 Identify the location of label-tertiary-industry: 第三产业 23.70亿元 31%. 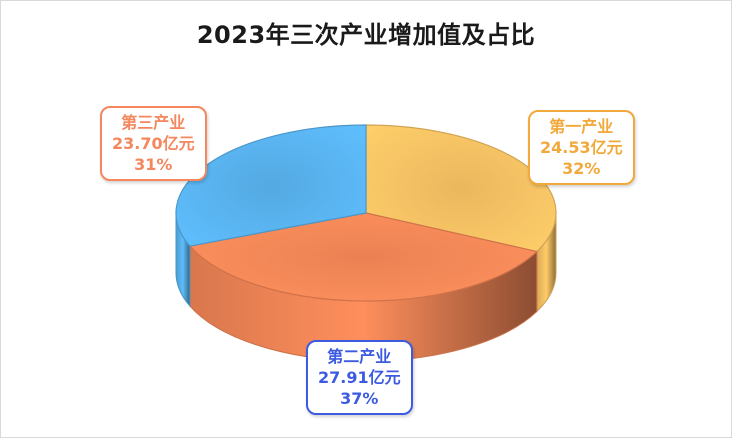
(153, 143).